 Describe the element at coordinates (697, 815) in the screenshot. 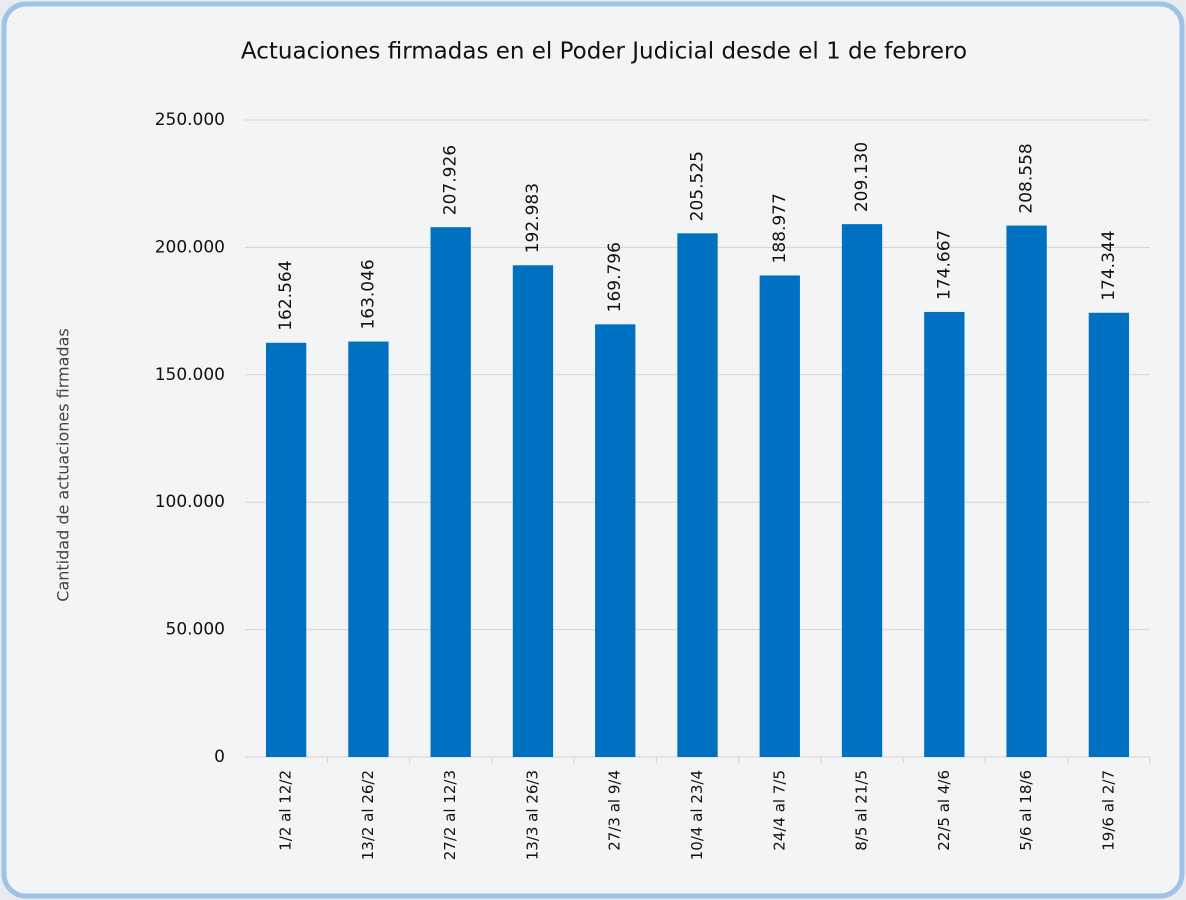

I see `x-tick-label: 10/4 al 23/4` at that location.